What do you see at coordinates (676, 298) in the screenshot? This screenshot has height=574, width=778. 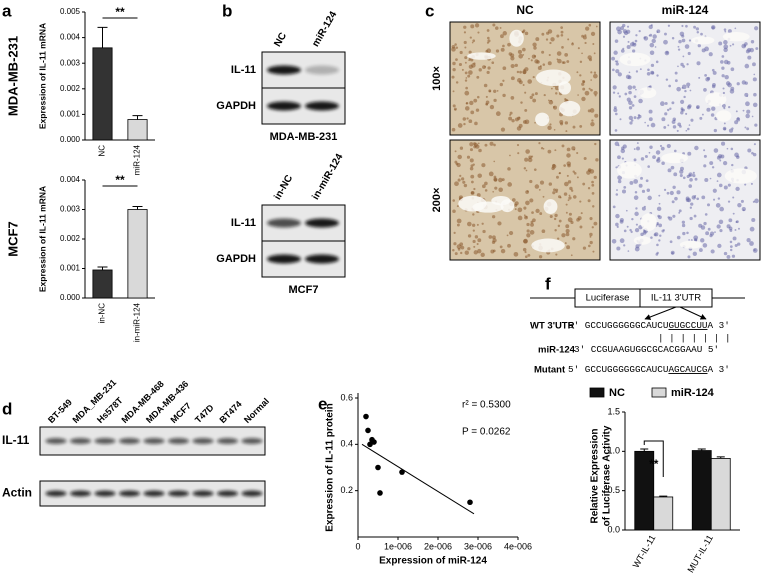 I see `construct-label: IL-11 3'UTR` at bounding box center [676, 298].